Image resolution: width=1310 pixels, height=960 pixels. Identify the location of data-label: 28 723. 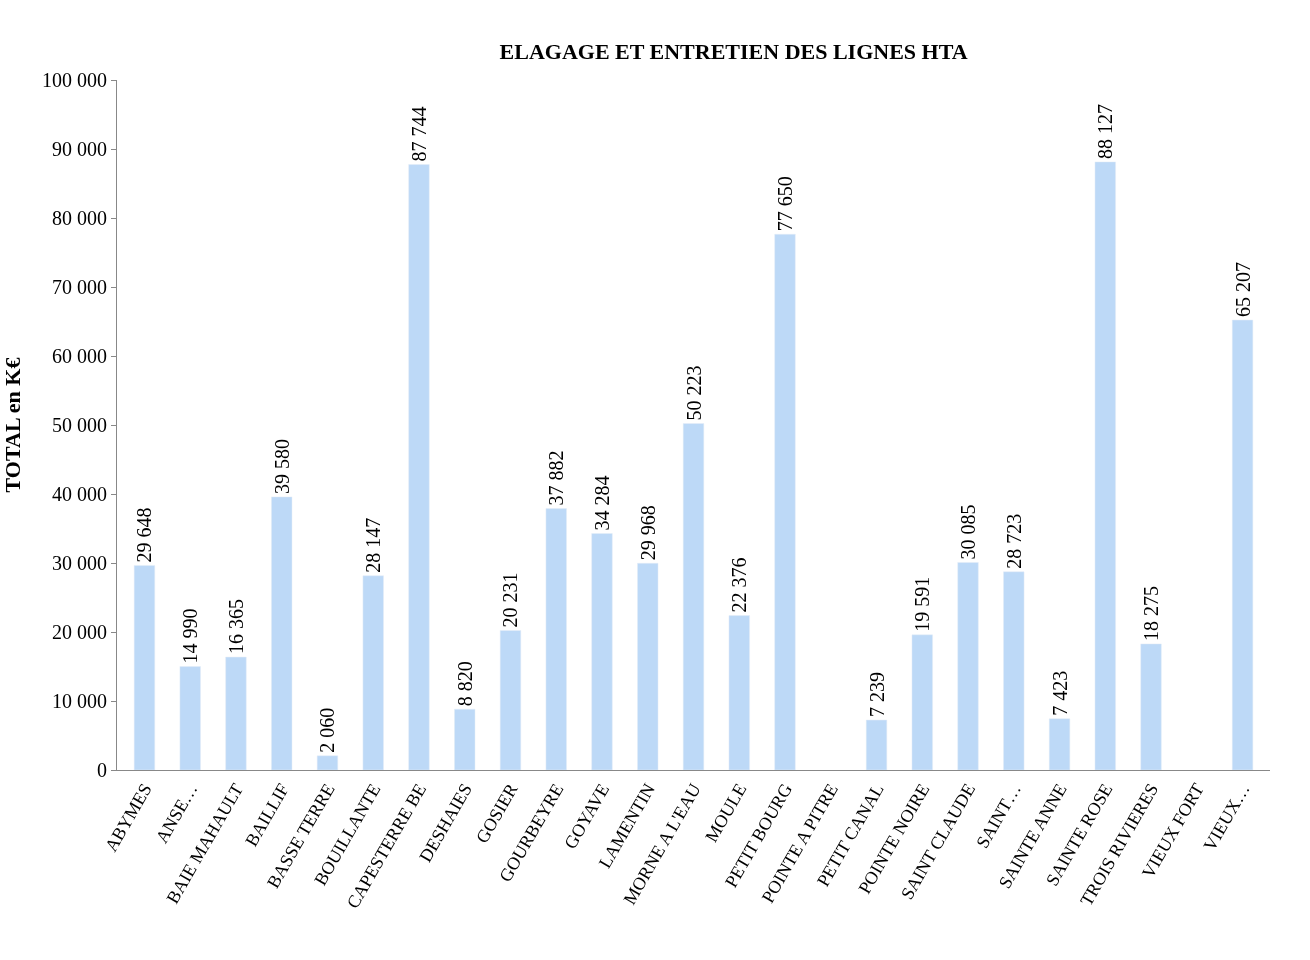
(1013, 541).